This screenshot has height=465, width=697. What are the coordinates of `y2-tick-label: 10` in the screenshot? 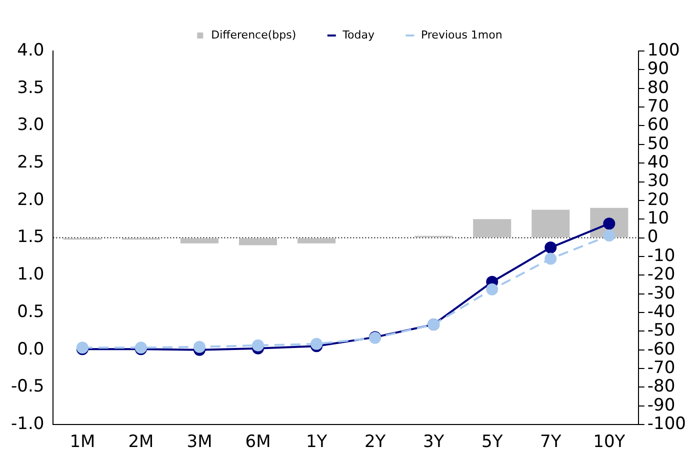 It's located at (658, 218).